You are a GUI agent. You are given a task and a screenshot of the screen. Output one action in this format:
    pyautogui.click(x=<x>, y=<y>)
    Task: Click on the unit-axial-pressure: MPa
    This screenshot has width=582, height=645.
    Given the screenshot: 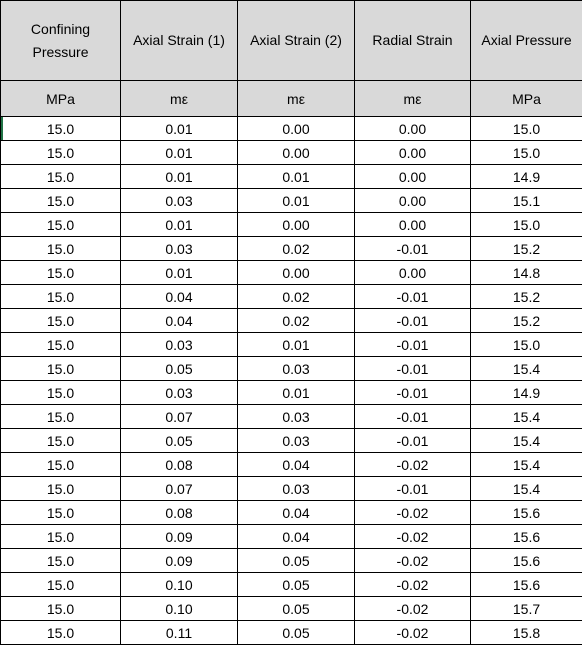 What is the action you would take?
    pyautogui.click(x=526, y=99)
    